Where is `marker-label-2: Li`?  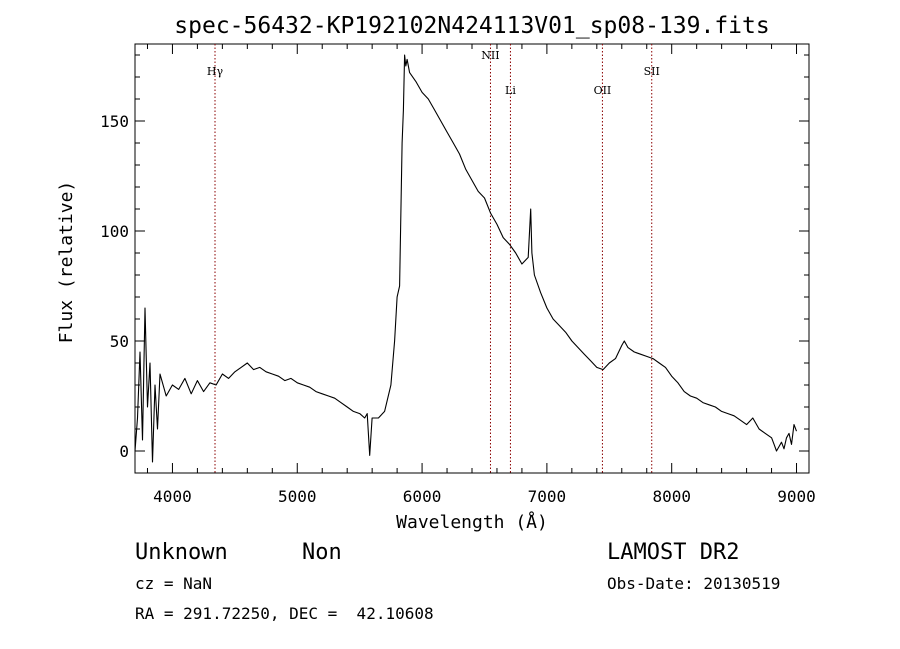
marker-label-2: Li is located at coordinates (510, 90).